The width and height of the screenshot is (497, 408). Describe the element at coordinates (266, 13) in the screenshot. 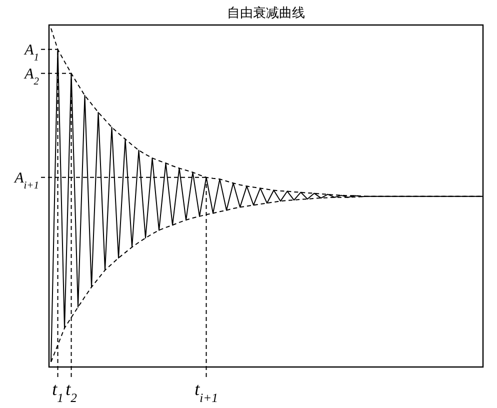

I see `title: 自由衰减曲线` at that location.